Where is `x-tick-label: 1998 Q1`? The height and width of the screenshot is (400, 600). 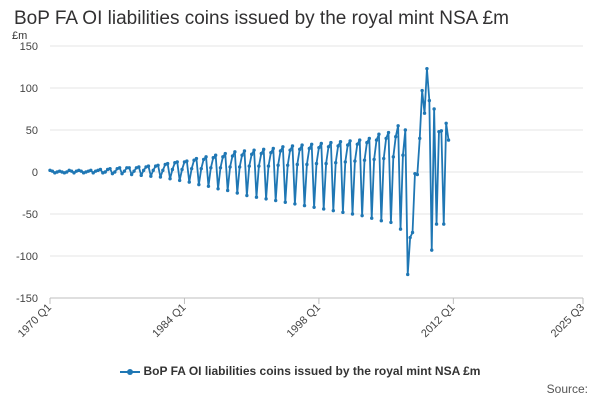 x-tick-label: 1998 Q1 is located at coordinates (304, 321).